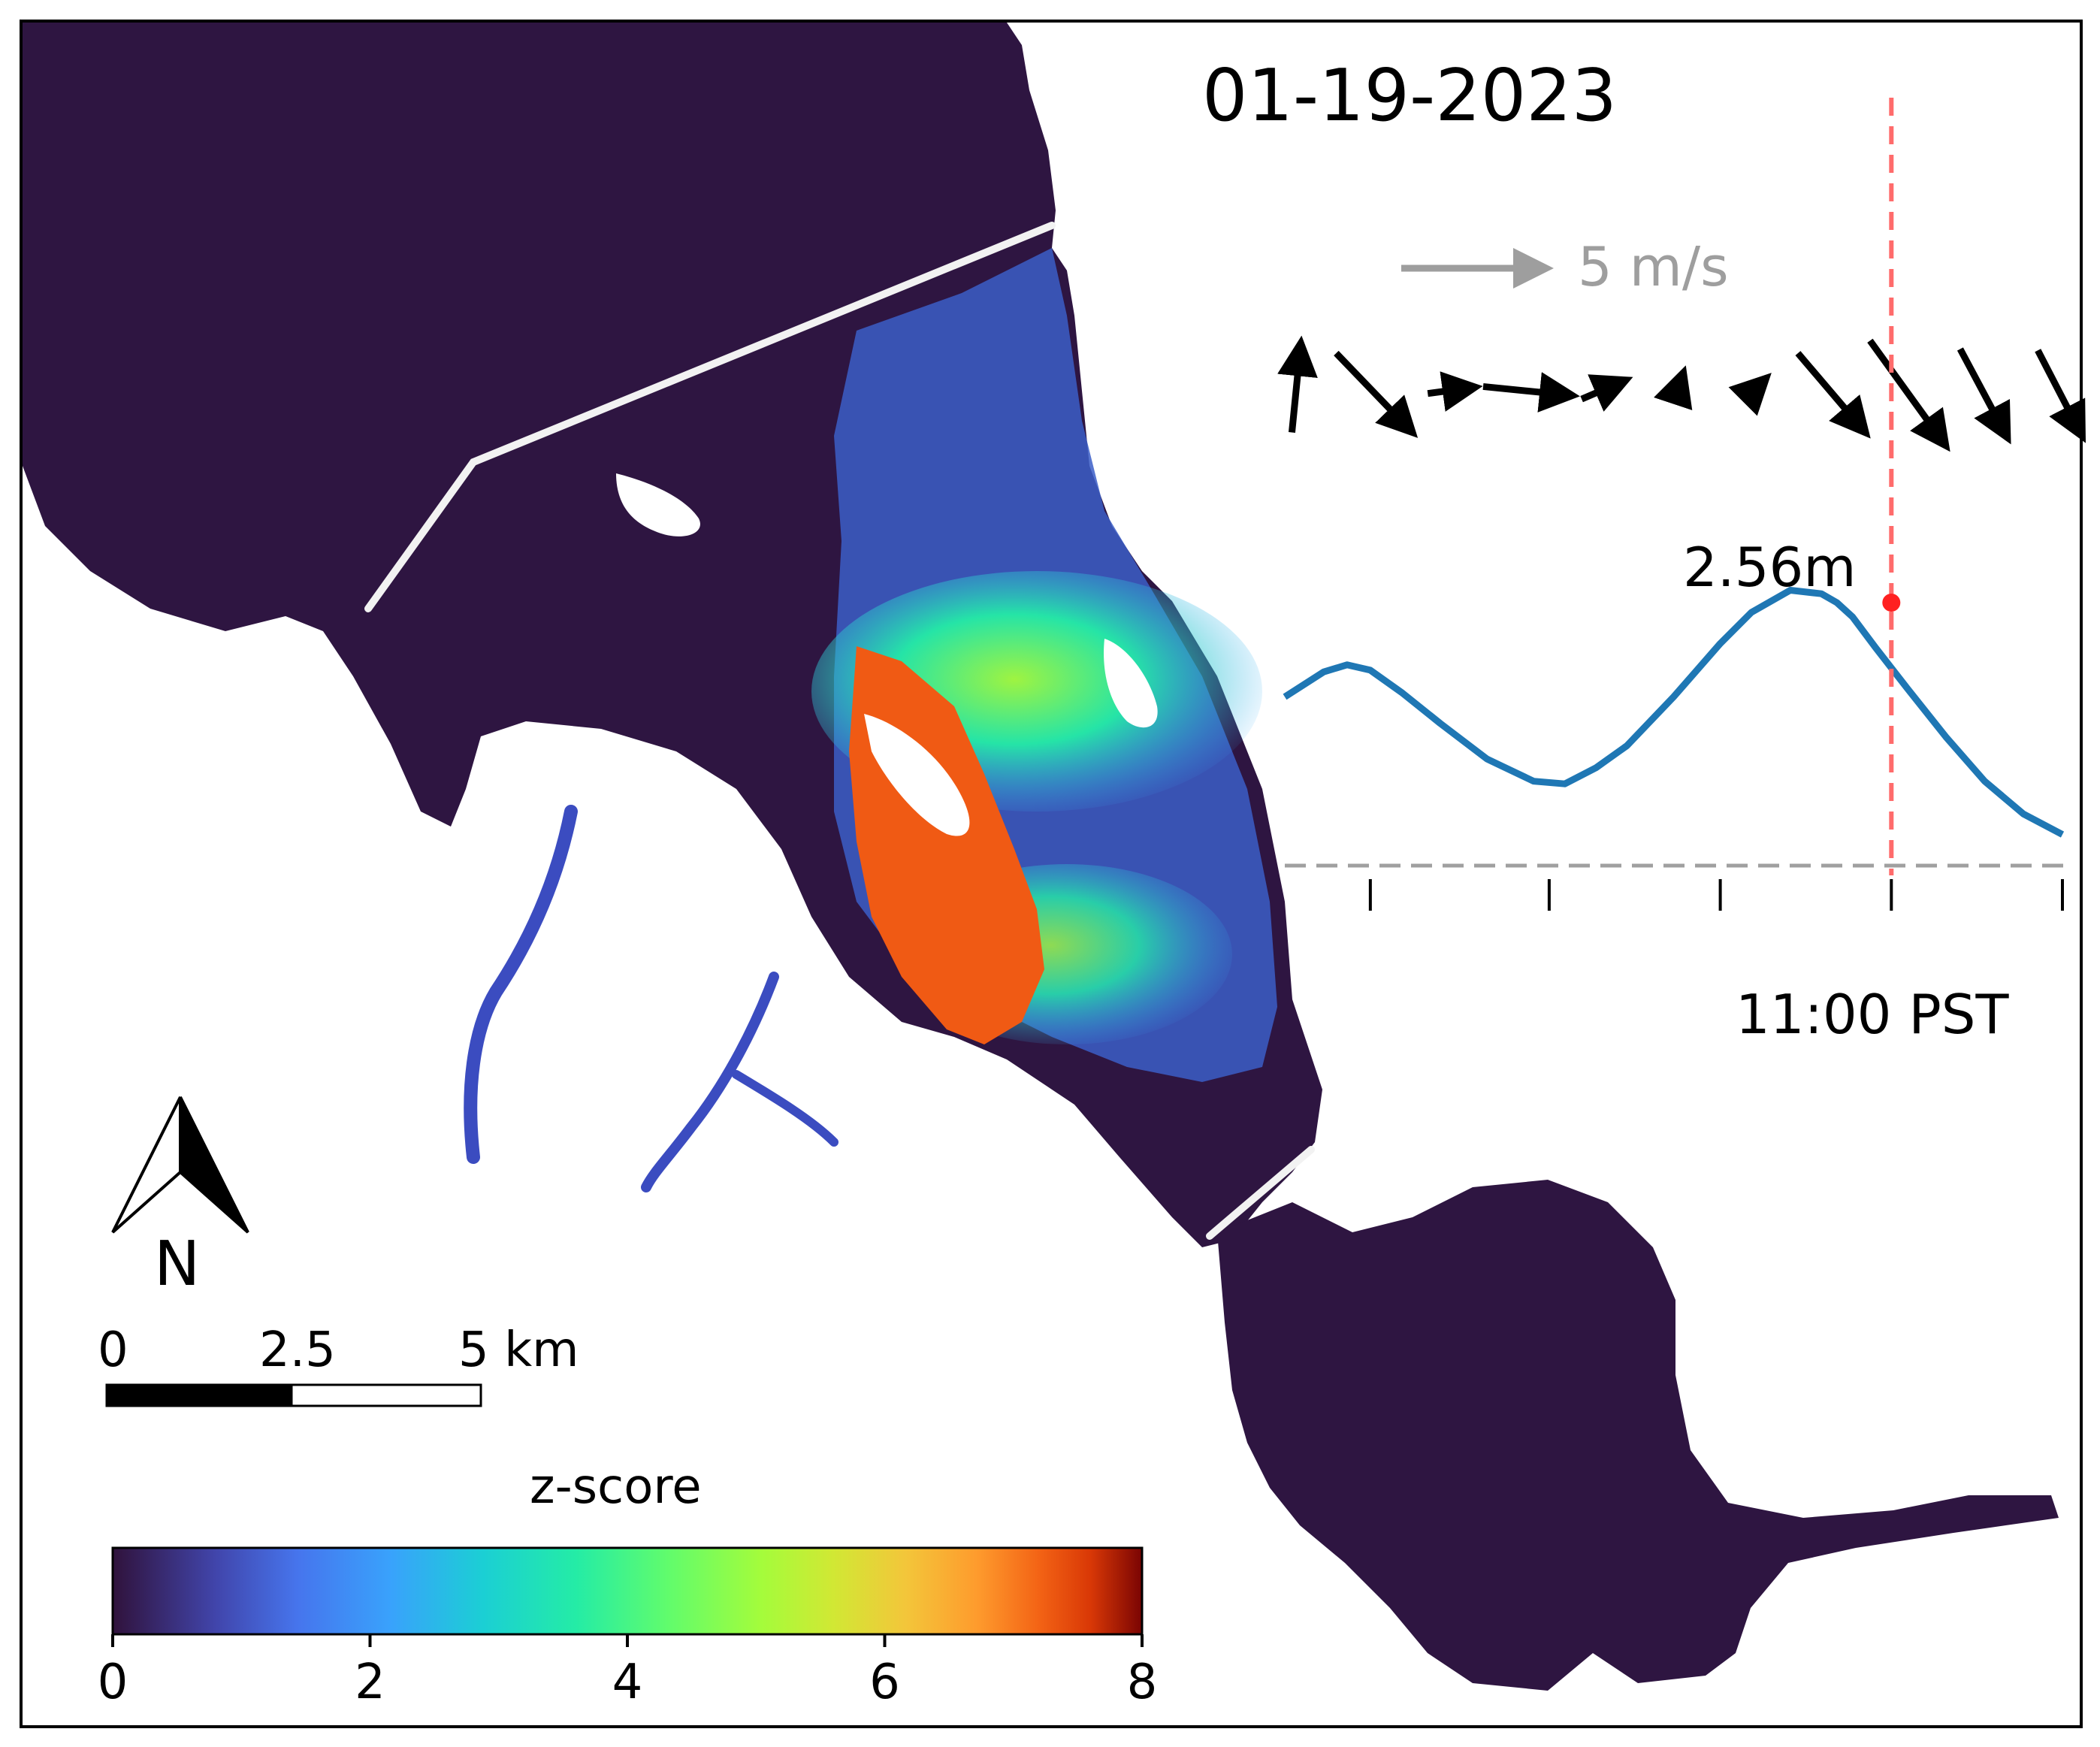 This screenshot has height=1747, width=2100. I want to click on scale-bar-label: 2.5, so click(297, 1350).